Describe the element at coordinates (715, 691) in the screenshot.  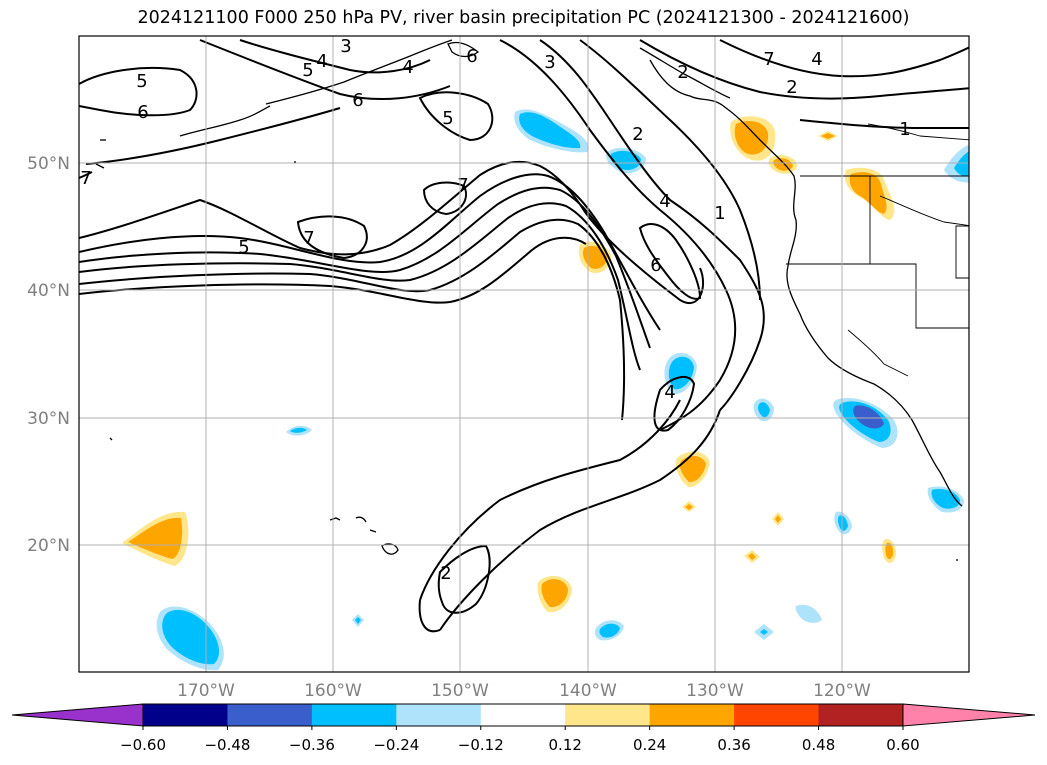
I see `lon-label-130w: 130°W` at that location.